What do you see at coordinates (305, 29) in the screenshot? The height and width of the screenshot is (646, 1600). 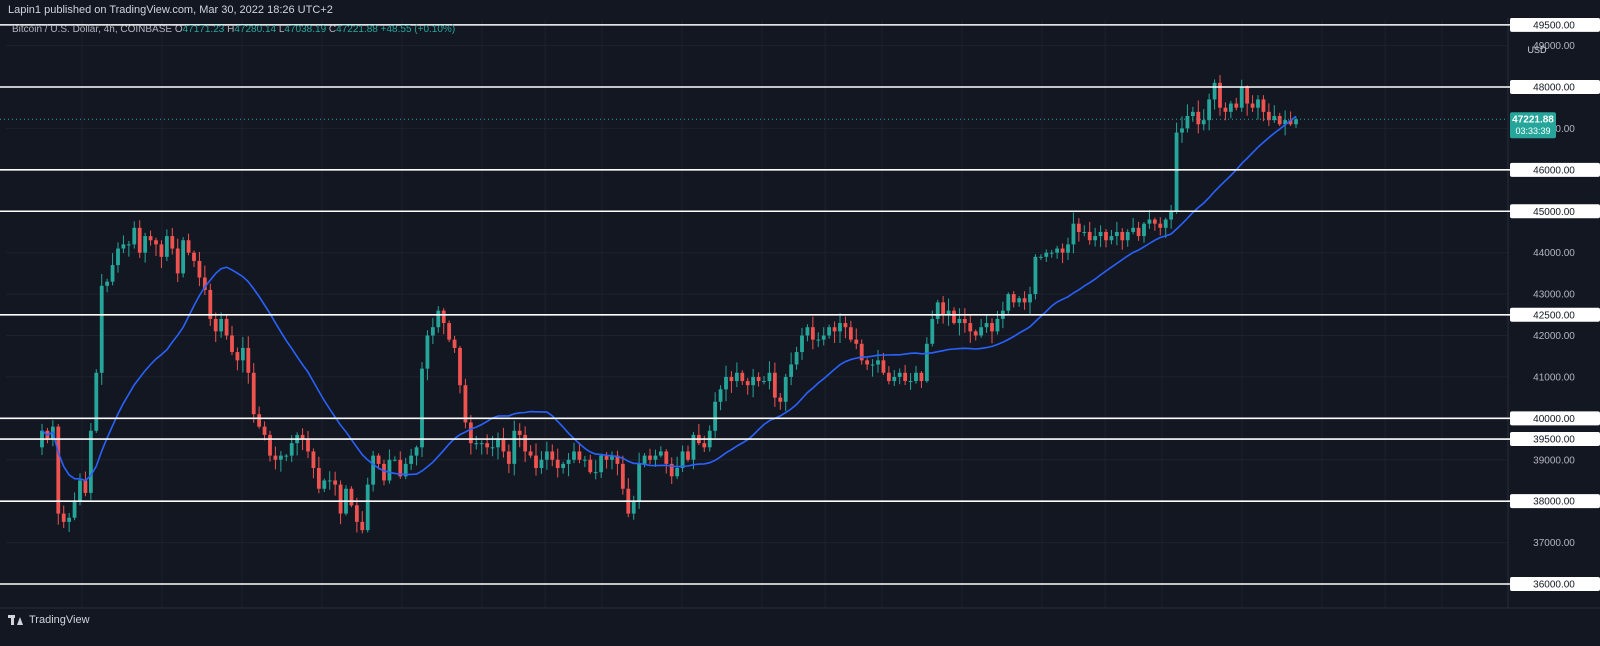 I see `legend-low-value: 47038.19` at bounding box center [305, 29].